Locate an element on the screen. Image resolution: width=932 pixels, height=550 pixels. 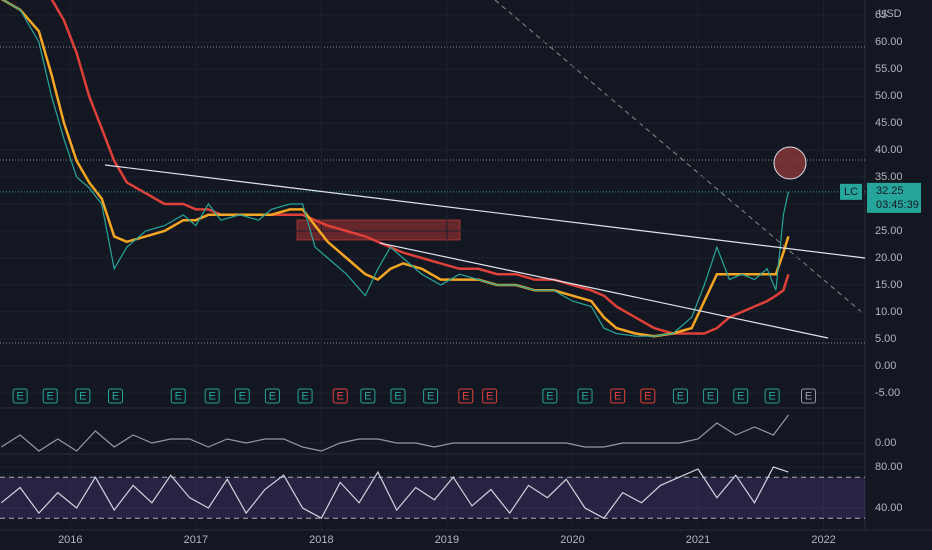
x-tick-label: 2022 is located at coordinates (823, 540).